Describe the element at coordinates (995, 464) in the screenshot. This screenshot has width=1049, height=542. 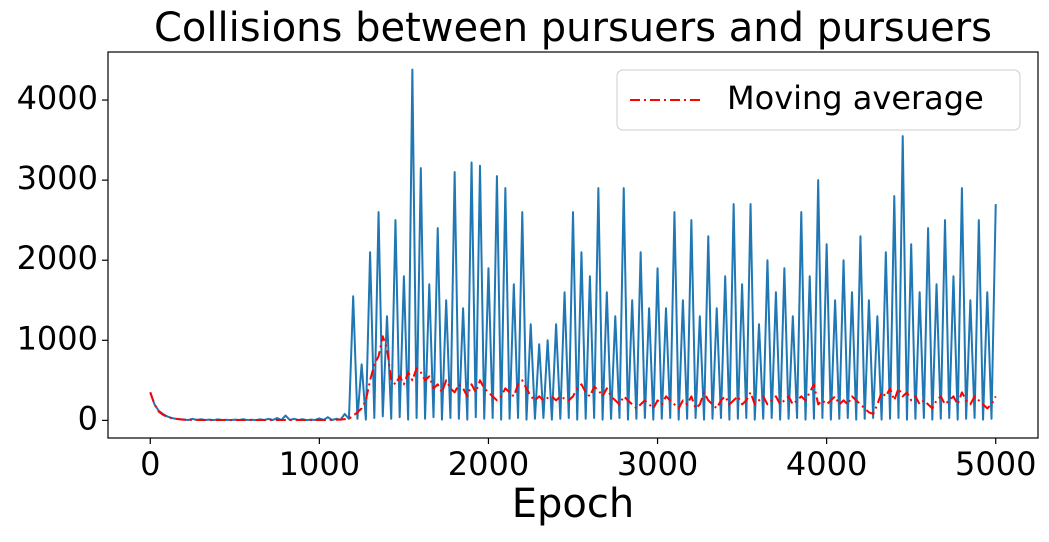
I see `x-tick-label: 5000` at that location.